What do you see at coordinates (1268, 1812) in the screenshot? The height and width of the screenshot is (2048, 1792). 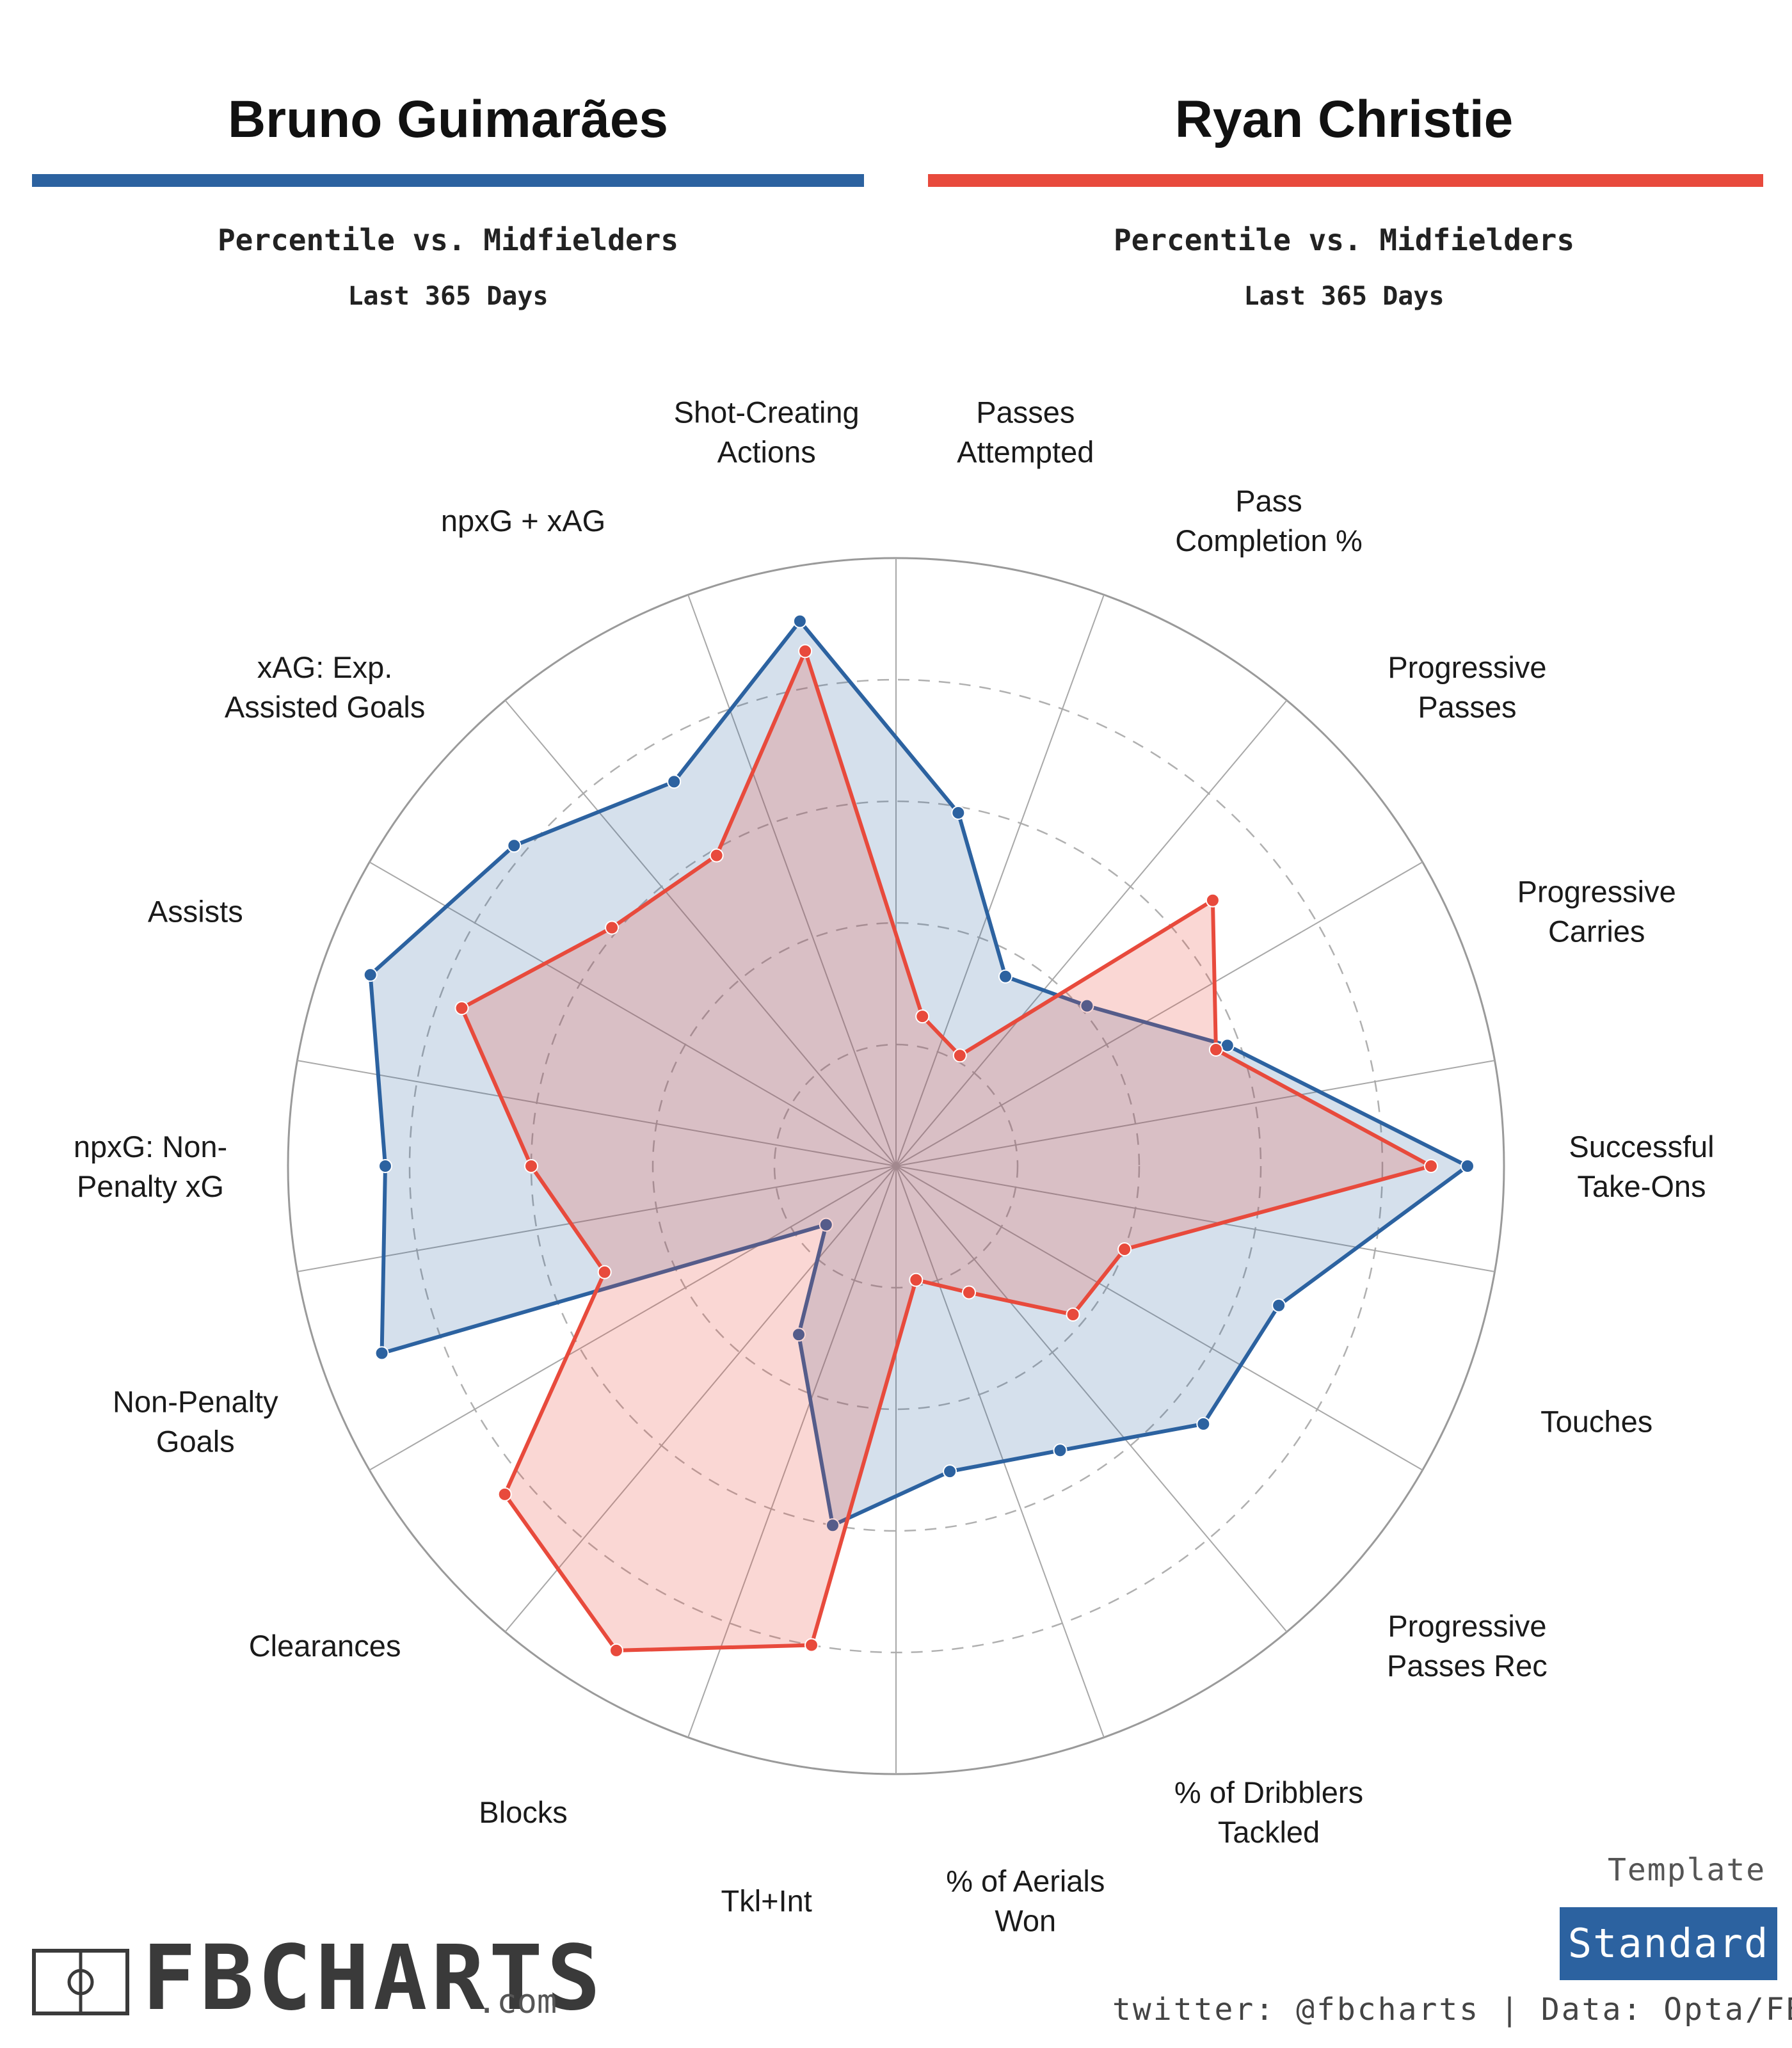 I see `axis-label: % of Dribblers Tackled` at bounding box center [1268, 1812].